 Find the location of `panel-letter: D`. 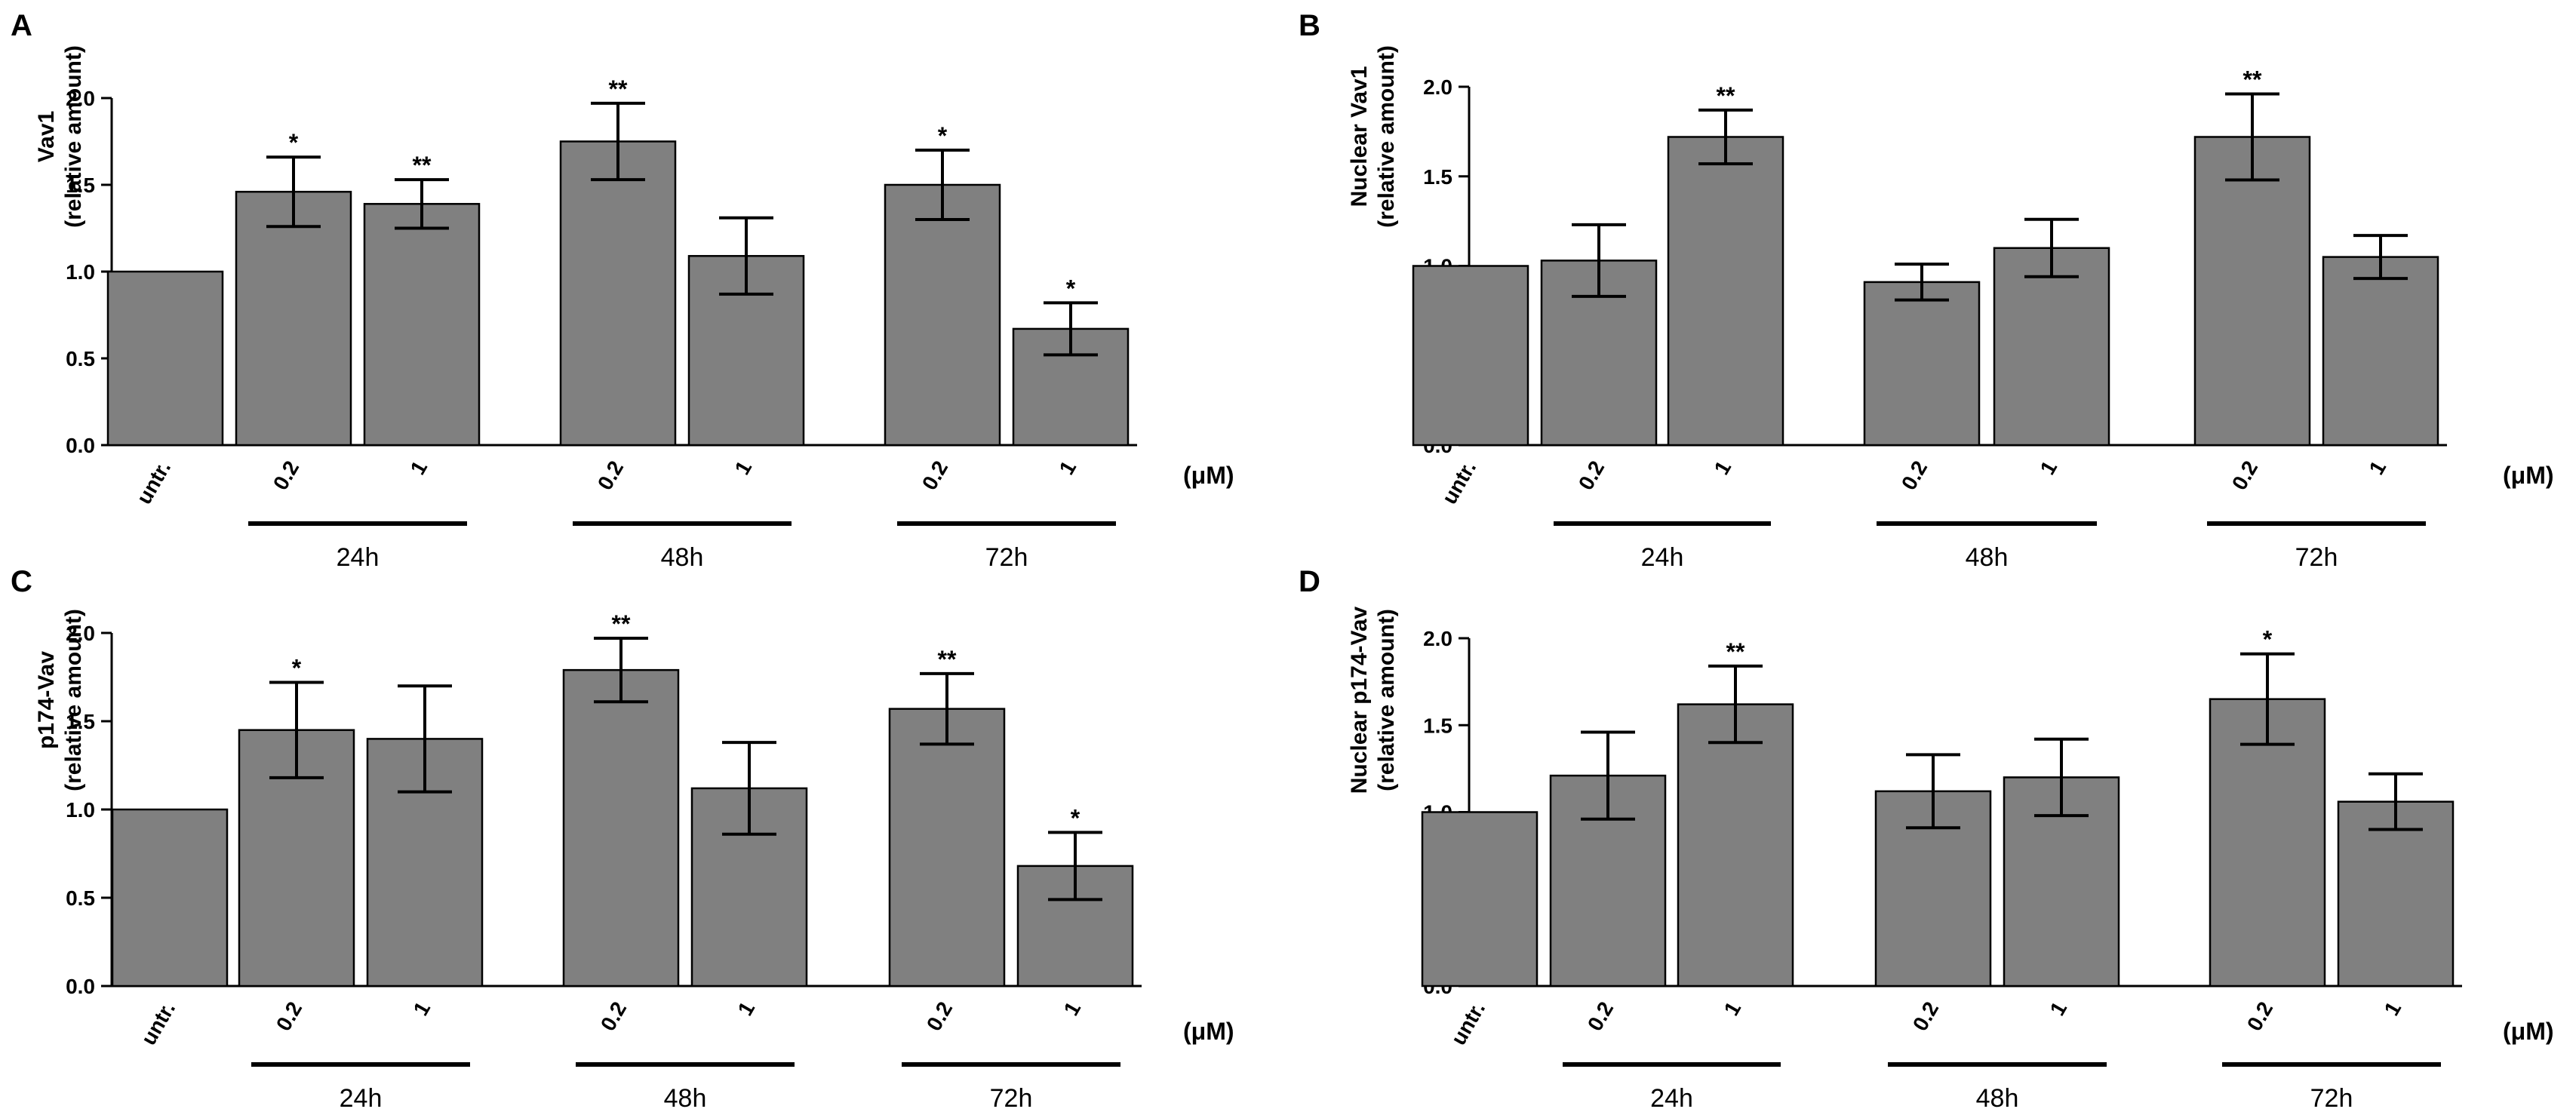

panel-letter: D is located at coordinates (1309, 581).